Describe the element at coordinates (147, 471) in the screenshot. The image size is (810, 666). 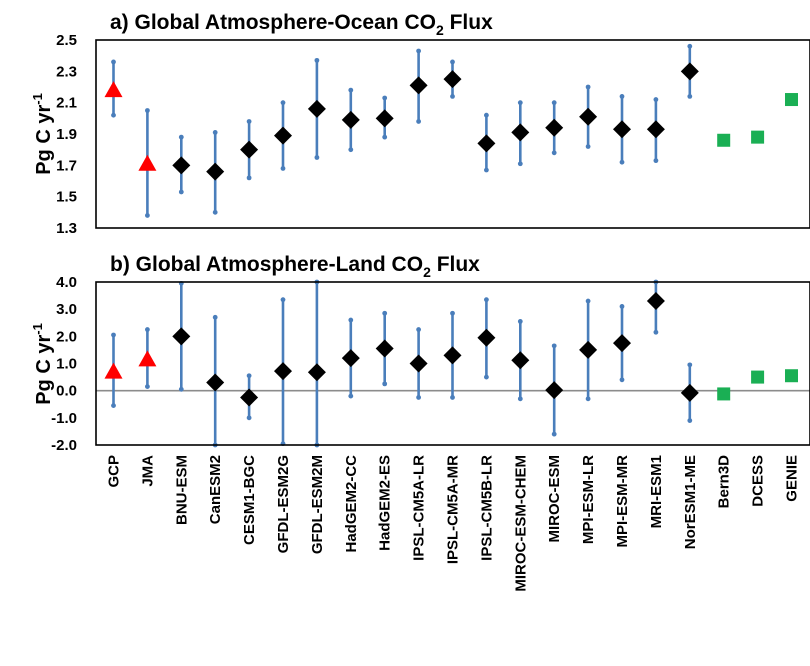
I see `x-category-label: JMA` at that location.